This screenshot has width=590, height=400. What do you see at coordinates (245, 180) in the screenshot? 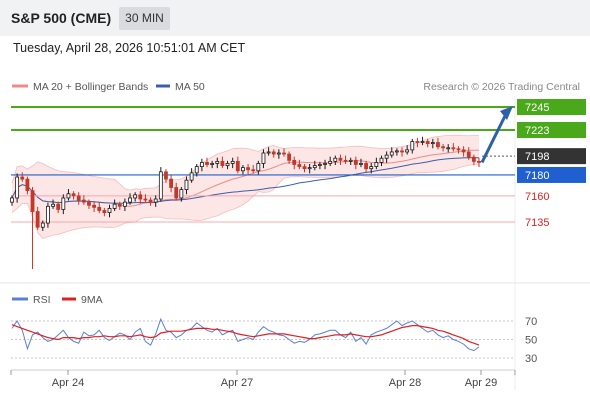
I see `ma50-line` at bounding box center [245, 180].